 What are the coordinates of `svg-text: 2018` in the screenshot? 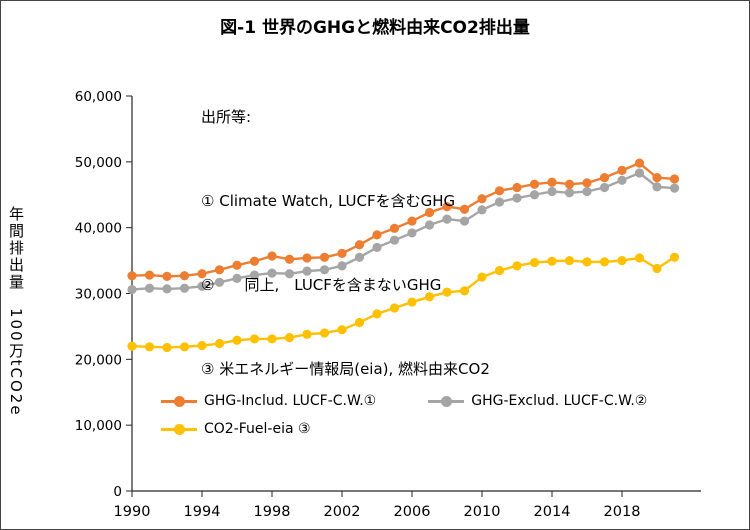 It's located at (622, 512).